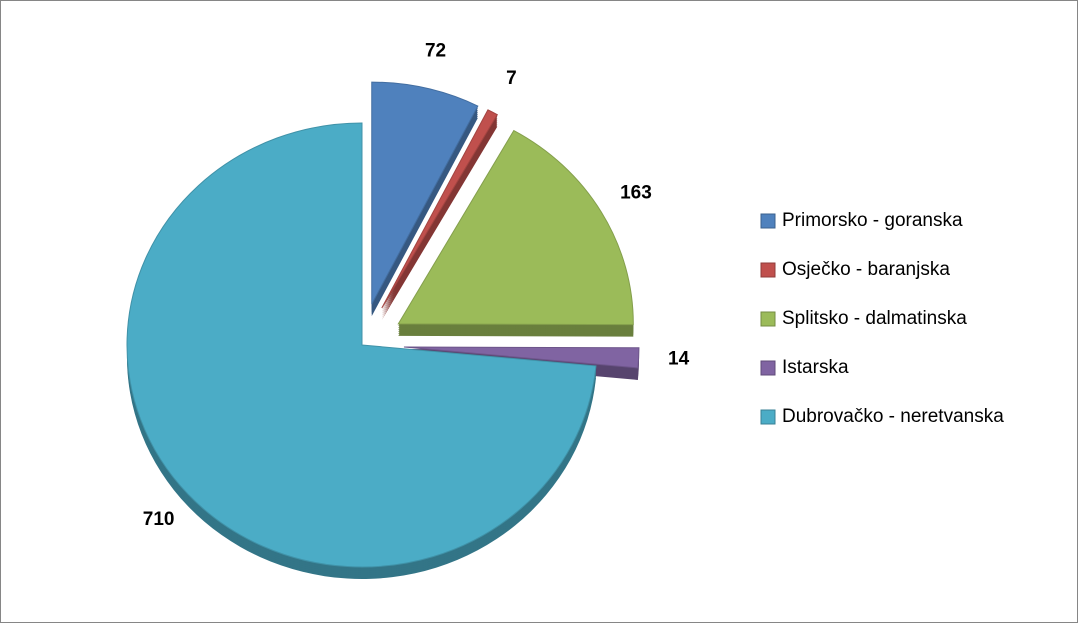 This screenshot has height=629, width=1079. I want to click on legend-label: Istarska, so click(815, 367).